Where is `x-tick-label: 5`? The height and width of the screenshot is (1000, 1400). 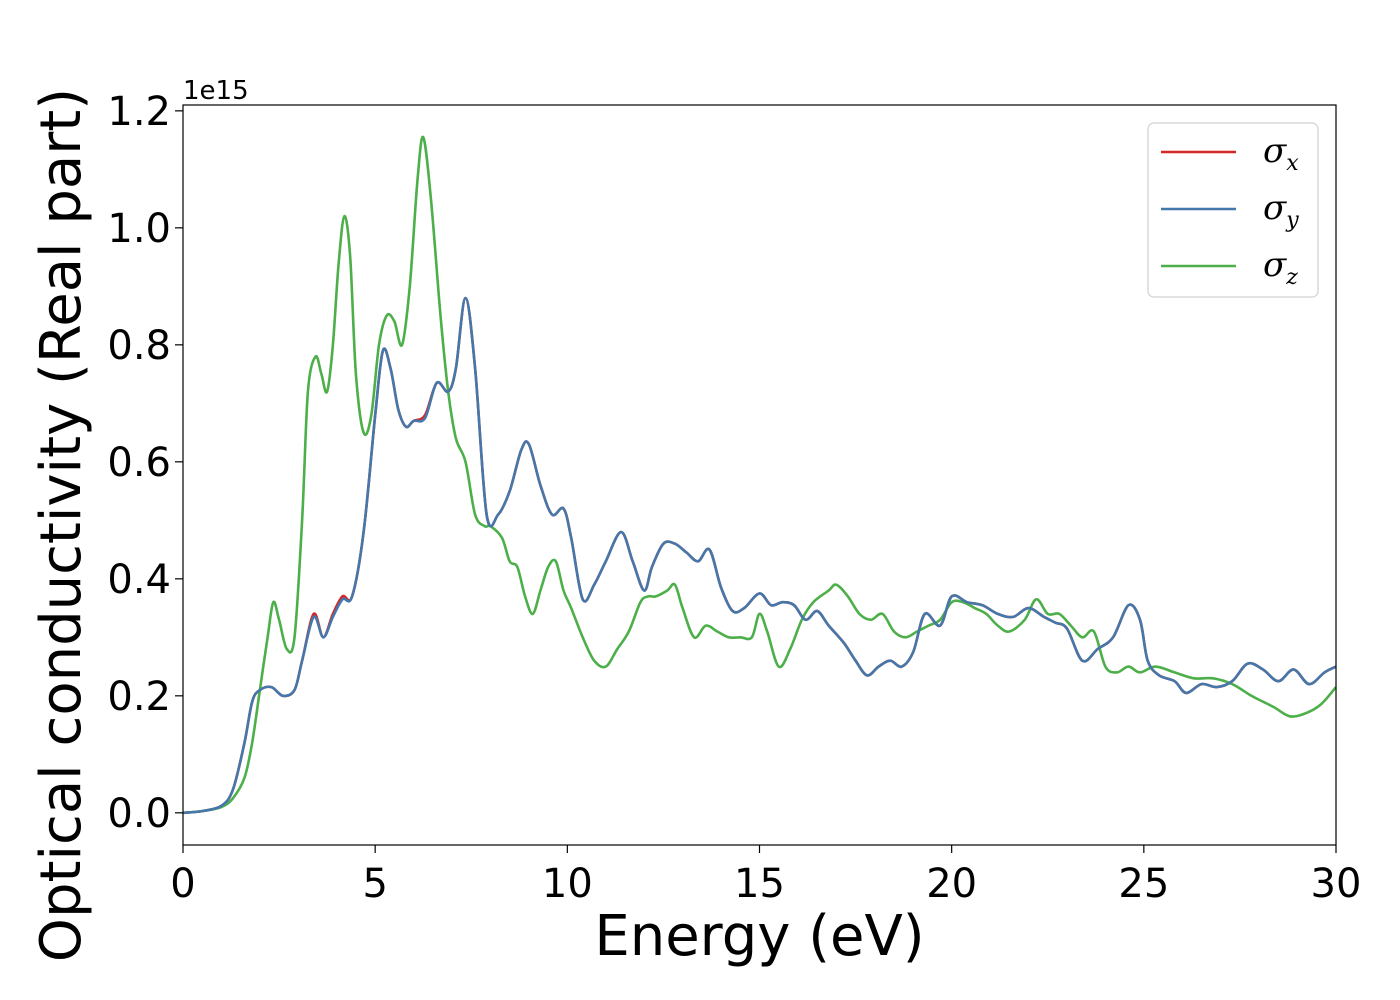
x-tick-label: 5 is located at coordinates (374, 884).